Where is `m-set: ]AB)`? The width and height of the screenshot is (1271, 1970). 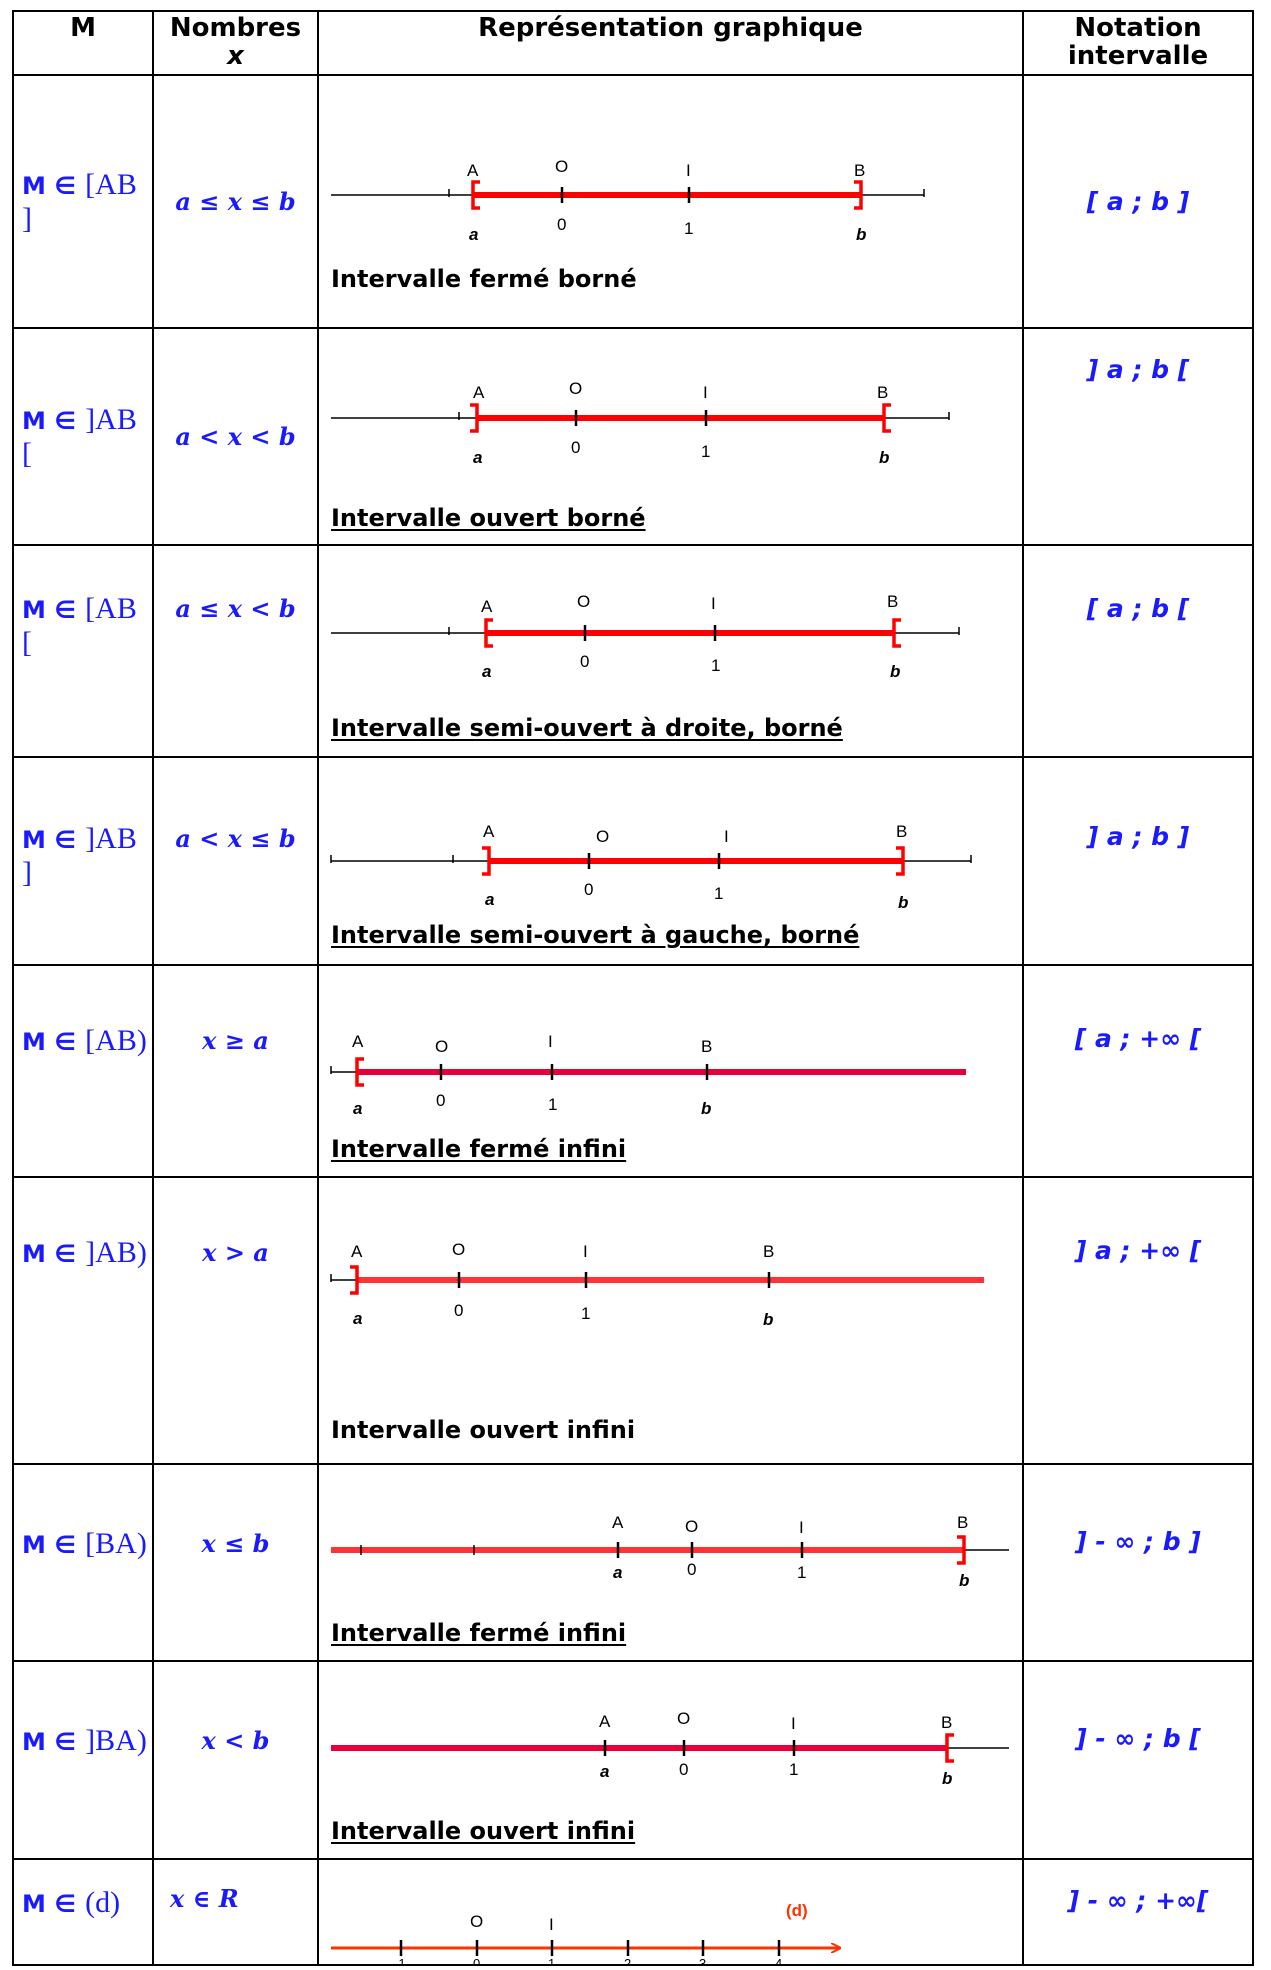
m-set: ]AB) is located at coordinates (116, 1252).